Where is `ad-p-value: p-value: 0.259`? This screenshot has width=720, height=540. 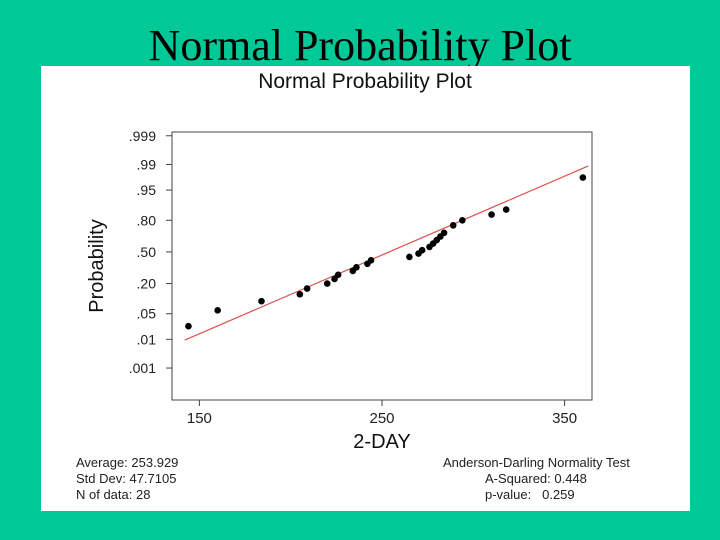 ad-p-value: p-value: 0.259 is located at coordinates (530, 494).